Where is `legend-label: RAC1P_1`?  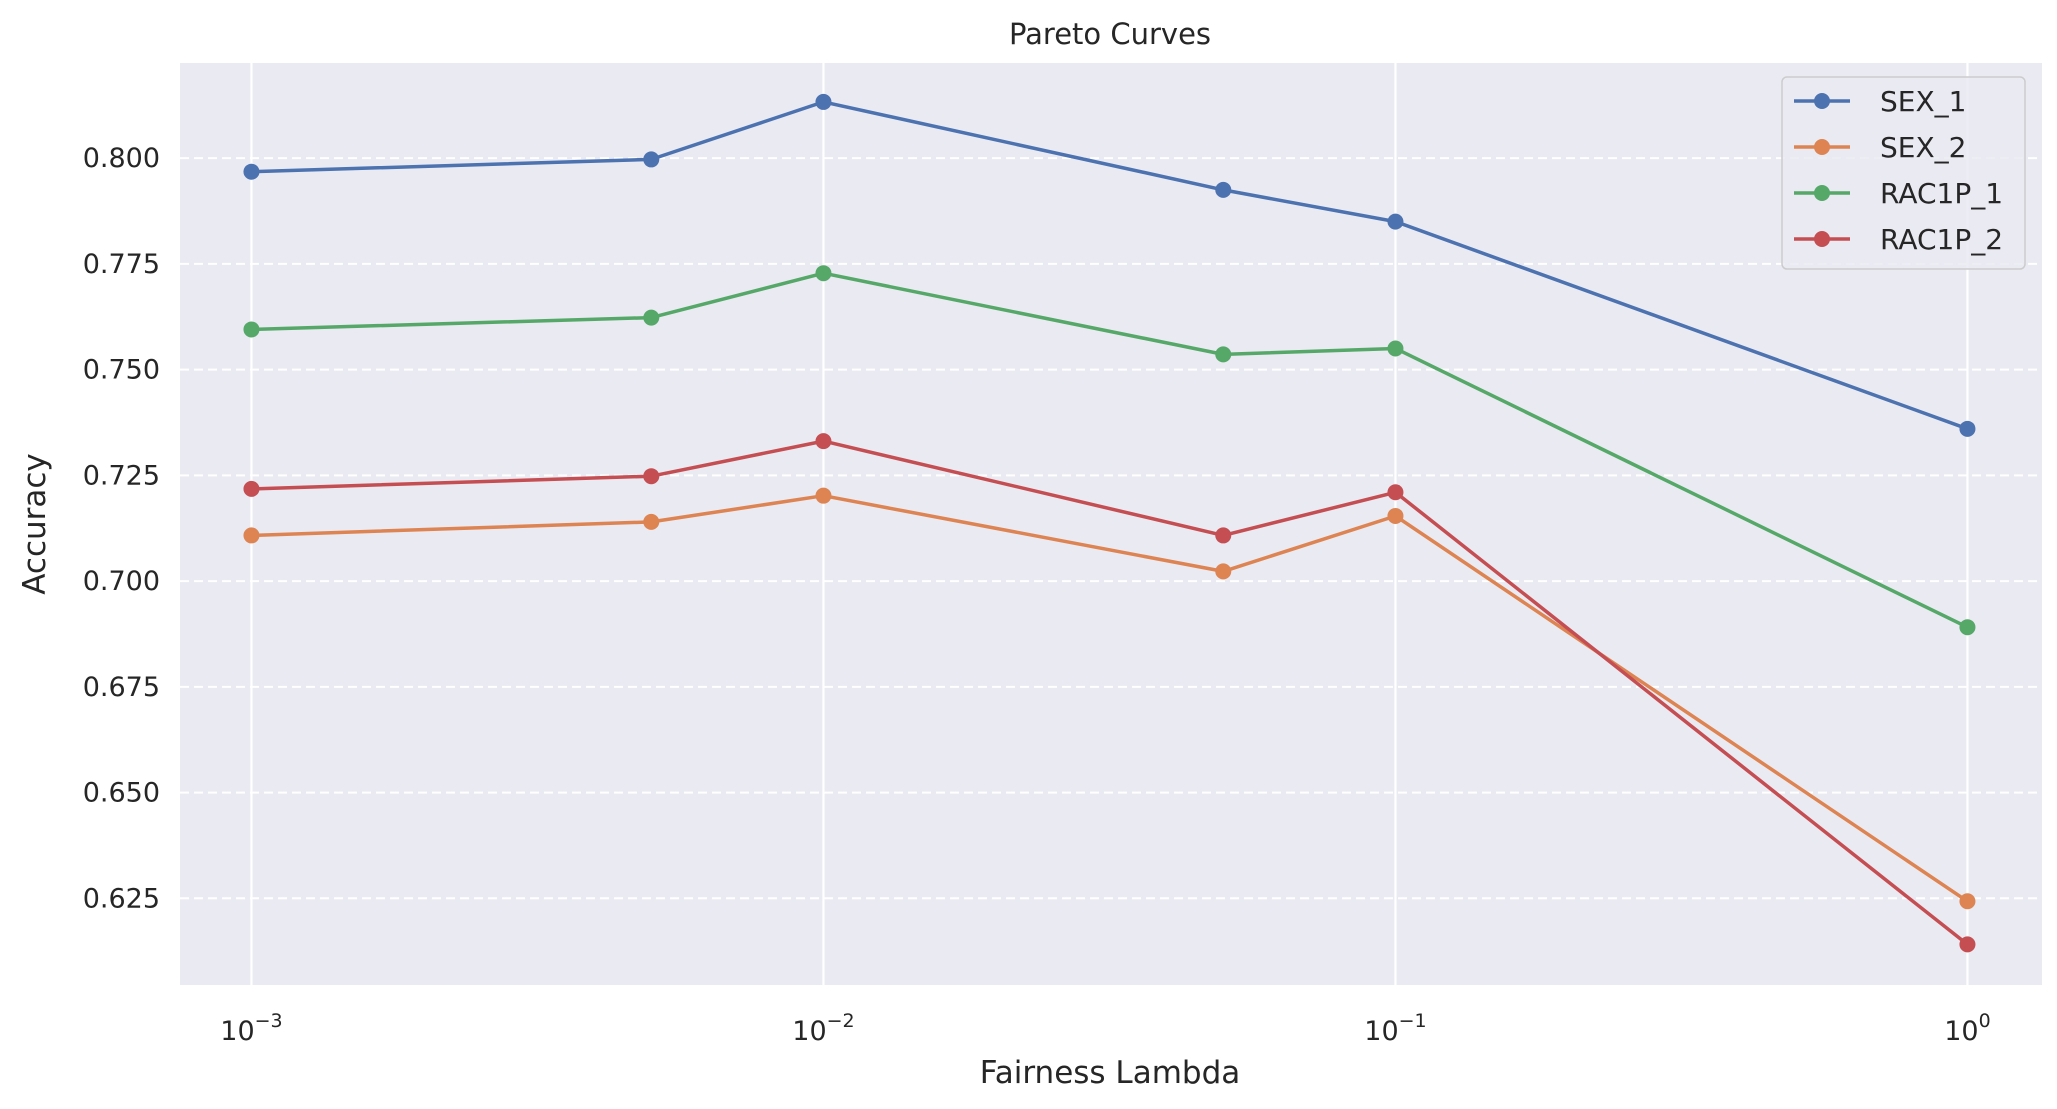
legend-label: RAC1P_1 is located at coordinates (1941, 193).